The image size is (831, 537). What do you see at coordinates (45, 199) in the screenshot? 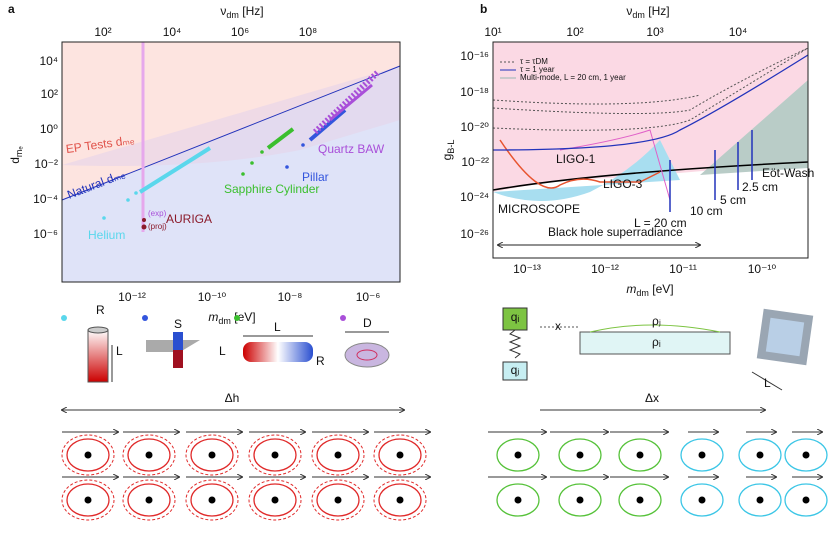
I see `tick-label: 10⁻⁴` at bounding box center [45, 199].